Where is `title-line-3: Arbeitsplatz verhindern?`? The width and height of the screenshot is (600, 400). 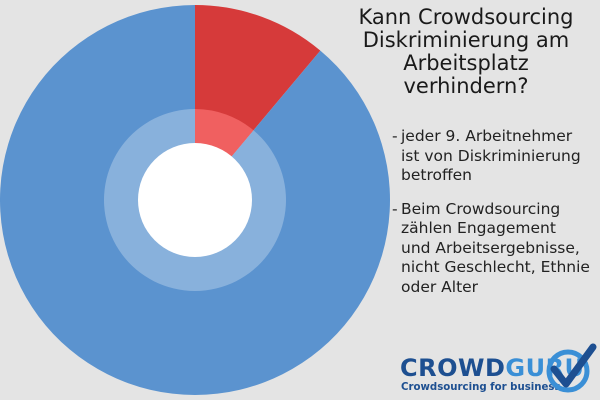
title-line-3: Arbeitsplatz verhindern? is located at coordinates (466, 74).